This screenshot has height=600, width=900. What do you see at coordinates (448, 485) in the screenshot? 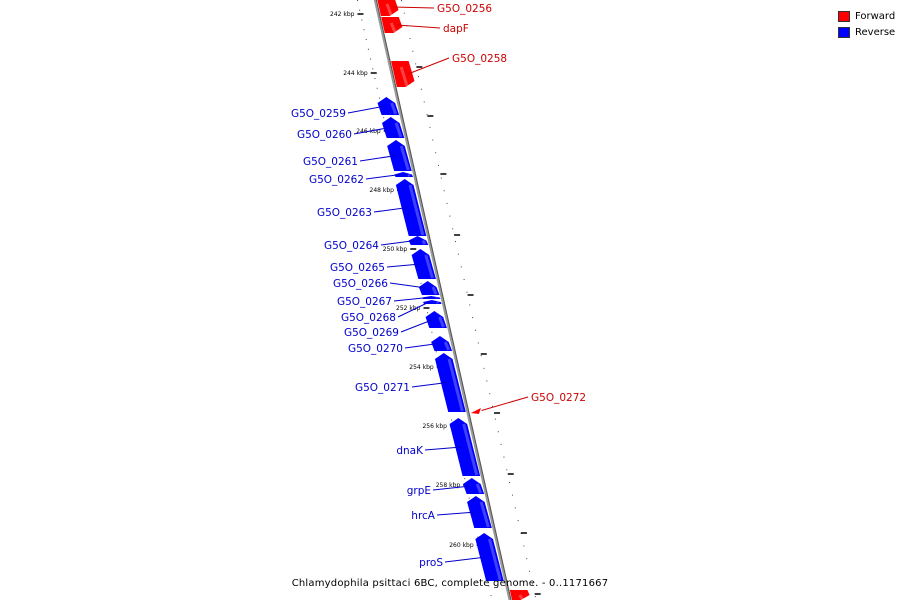
I see `scale-label: 258 kbp` at bounding box center [448, 485].